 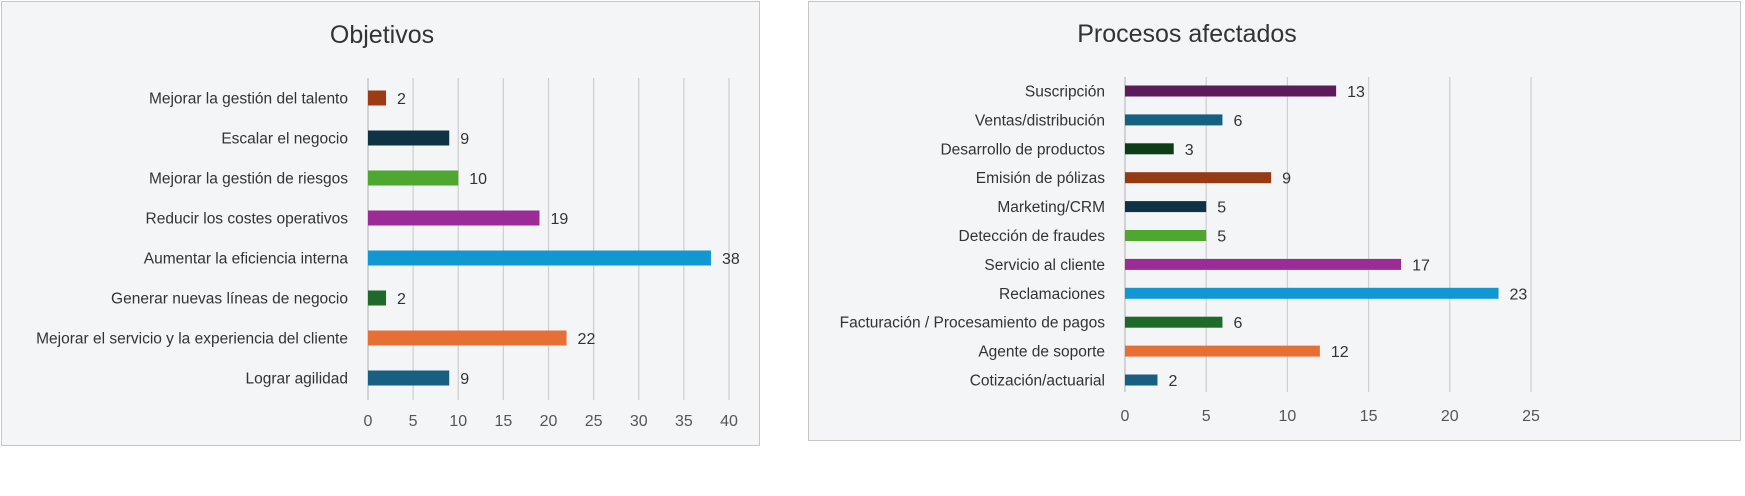 I want to click on chart-title: Procesos afectados, so click(x=1187, y=34).